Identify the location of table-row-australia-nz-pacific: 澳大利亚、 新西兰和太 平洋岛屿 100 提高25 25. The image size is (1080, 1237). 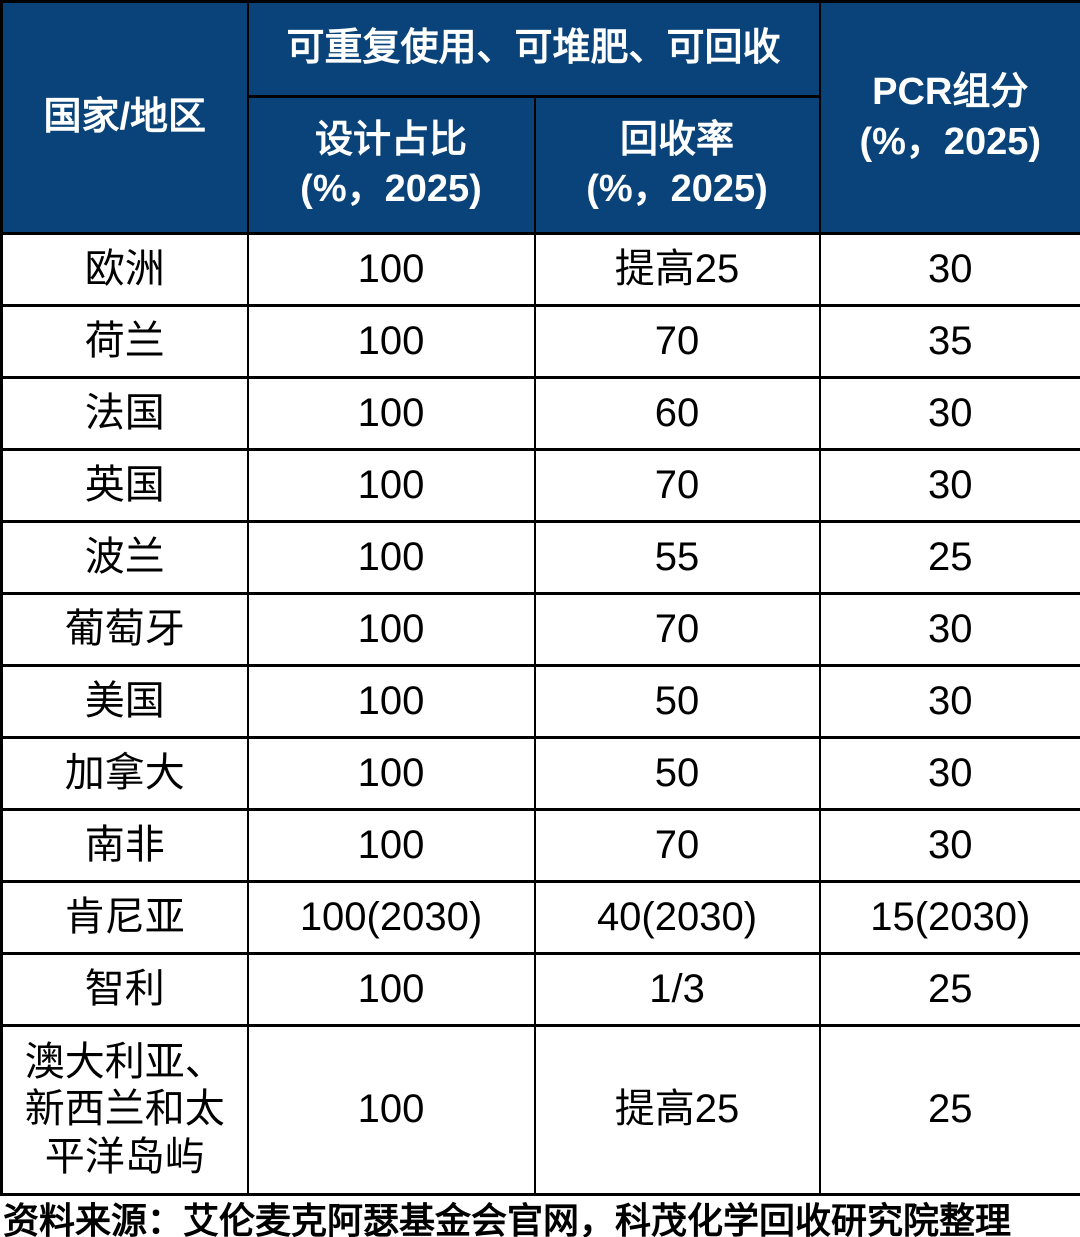
(540, 1110).